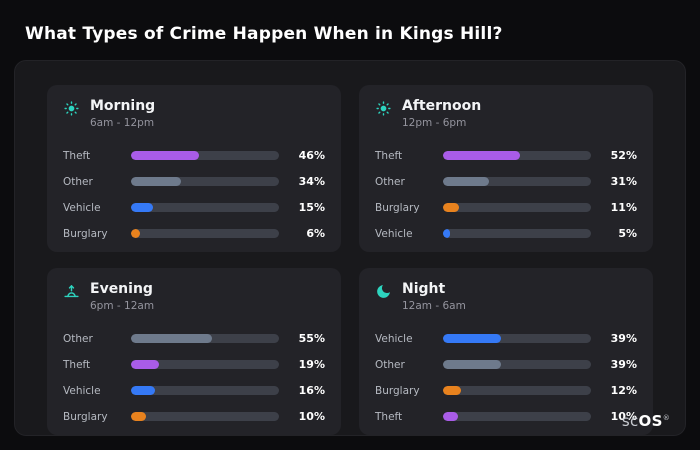  I want to click on bar-row: Other 39%, so click(506, 364).